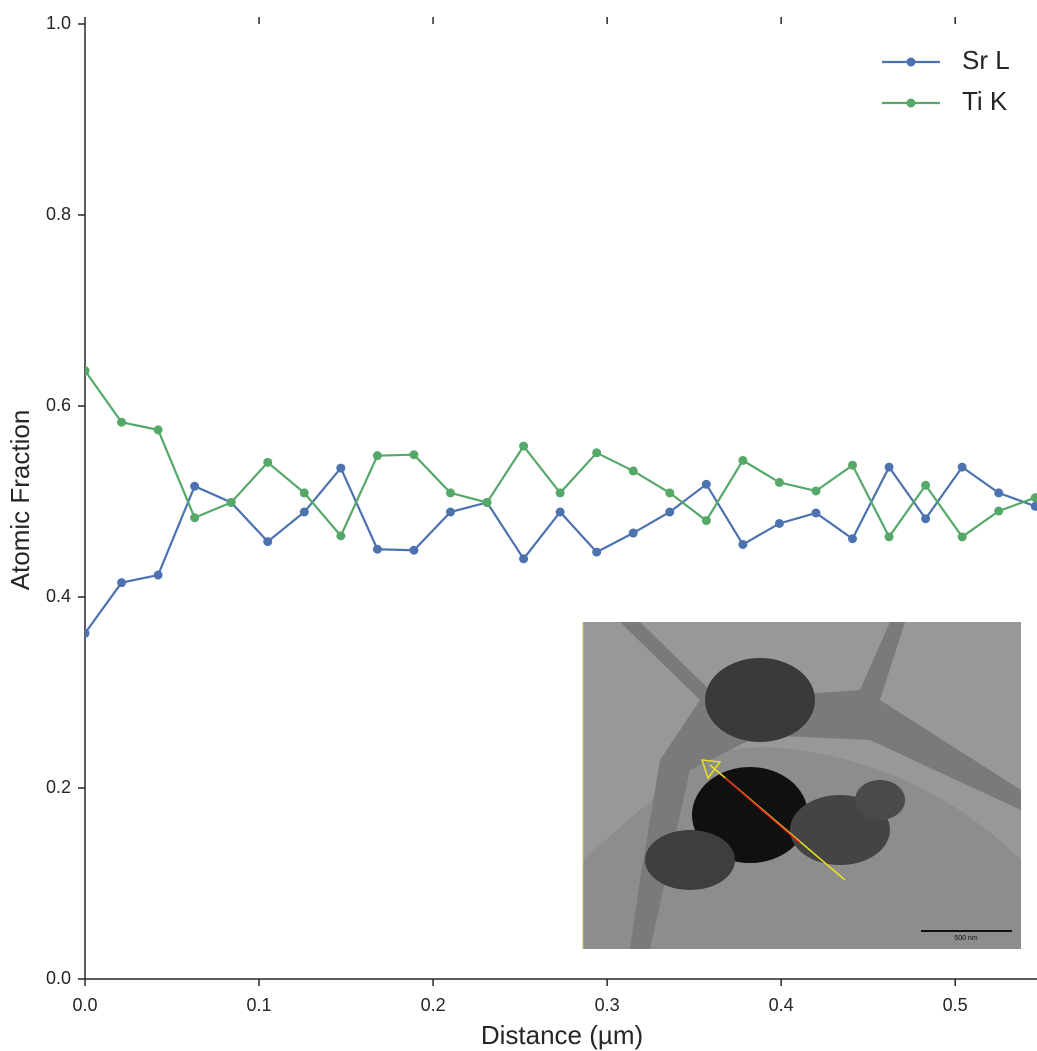 This screenshot has height=1051, width=1037. What do you see at coordinates (986, 60) in the screenshot?
I see `legend-label: Sr L` at bounding box center [986, 60].